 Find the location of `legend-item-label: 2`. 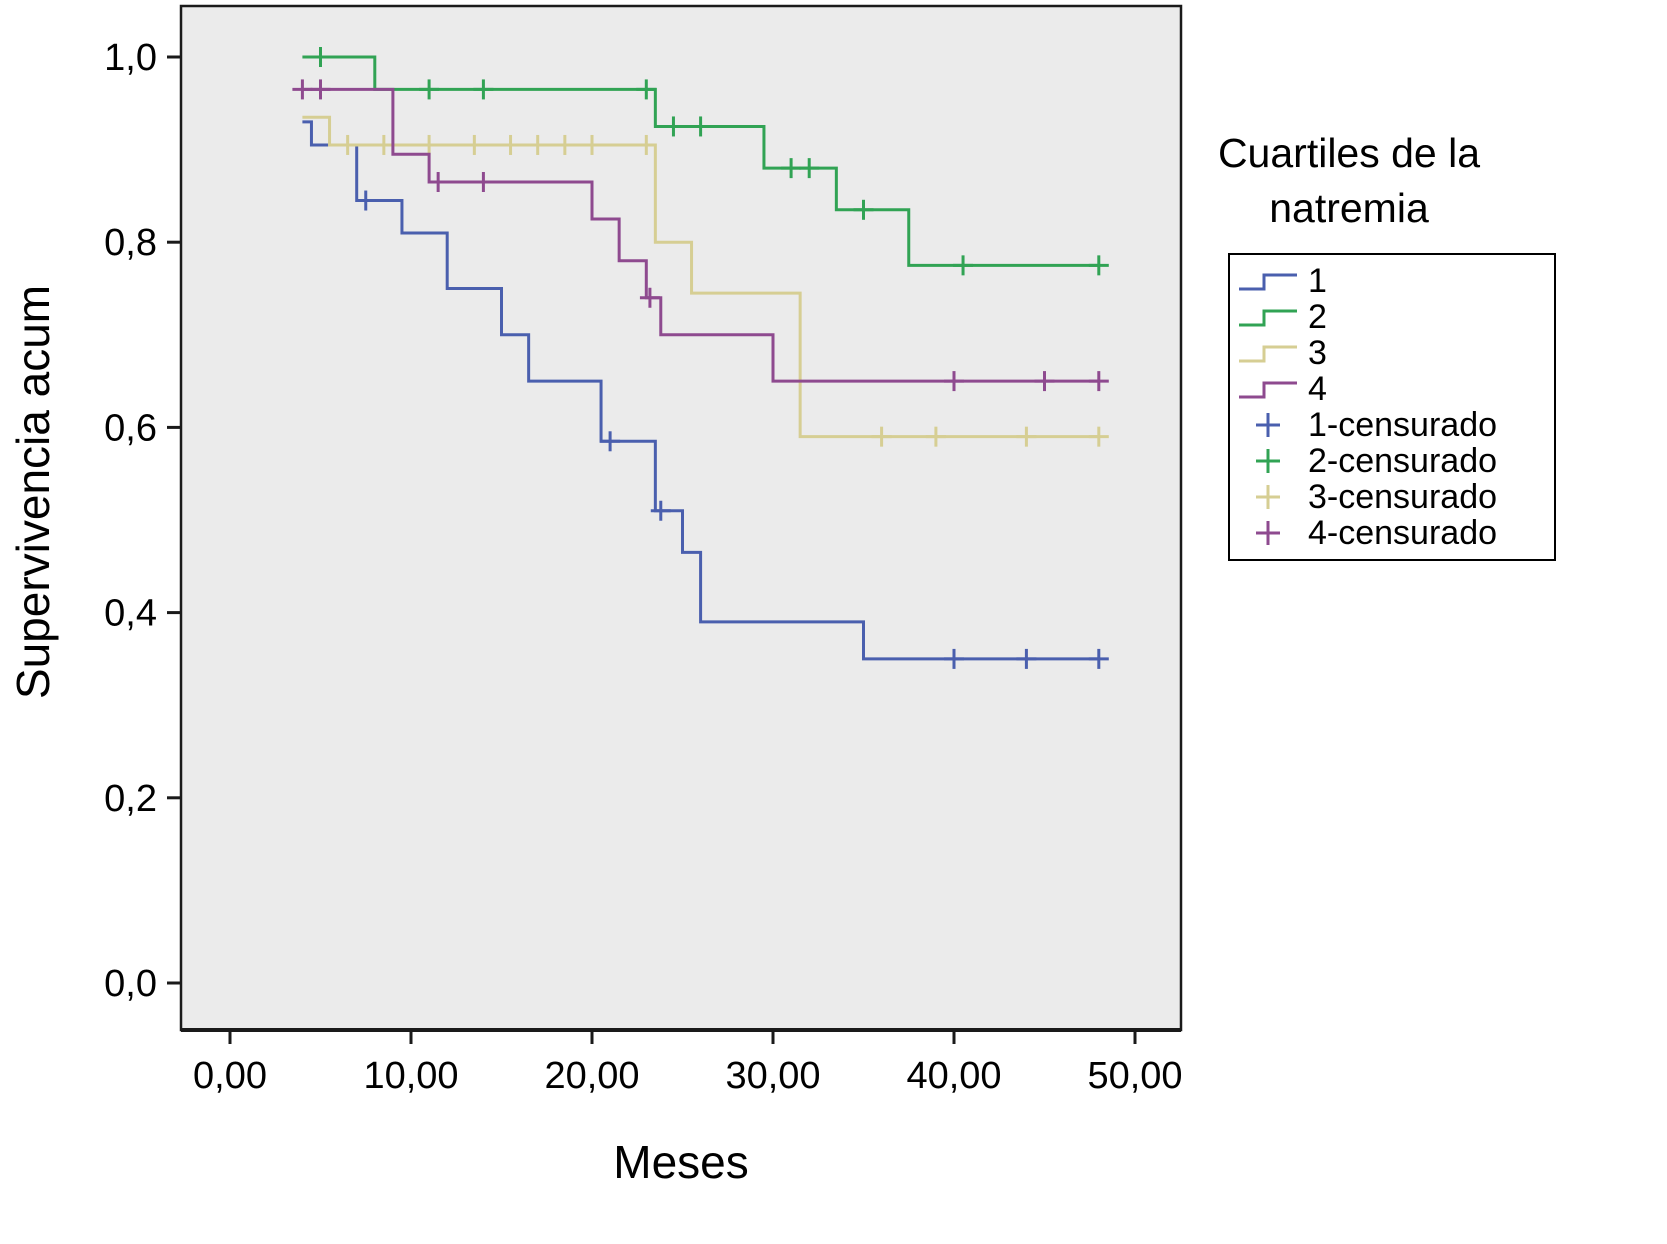

legend-item-label: 2 is located at coordinates (1317, 316).